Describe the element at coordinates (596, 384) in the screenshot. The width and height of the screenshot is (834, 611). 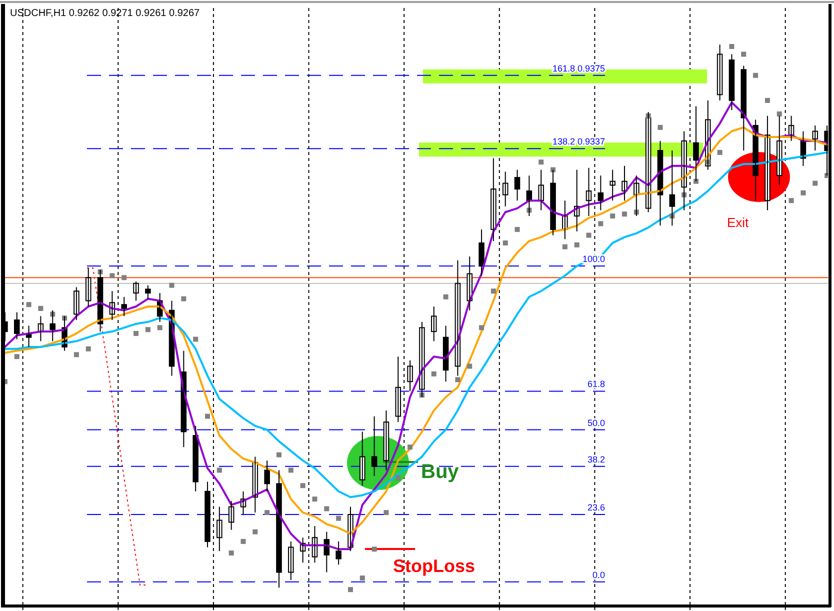
I see `annotation: 61.8` at that location.